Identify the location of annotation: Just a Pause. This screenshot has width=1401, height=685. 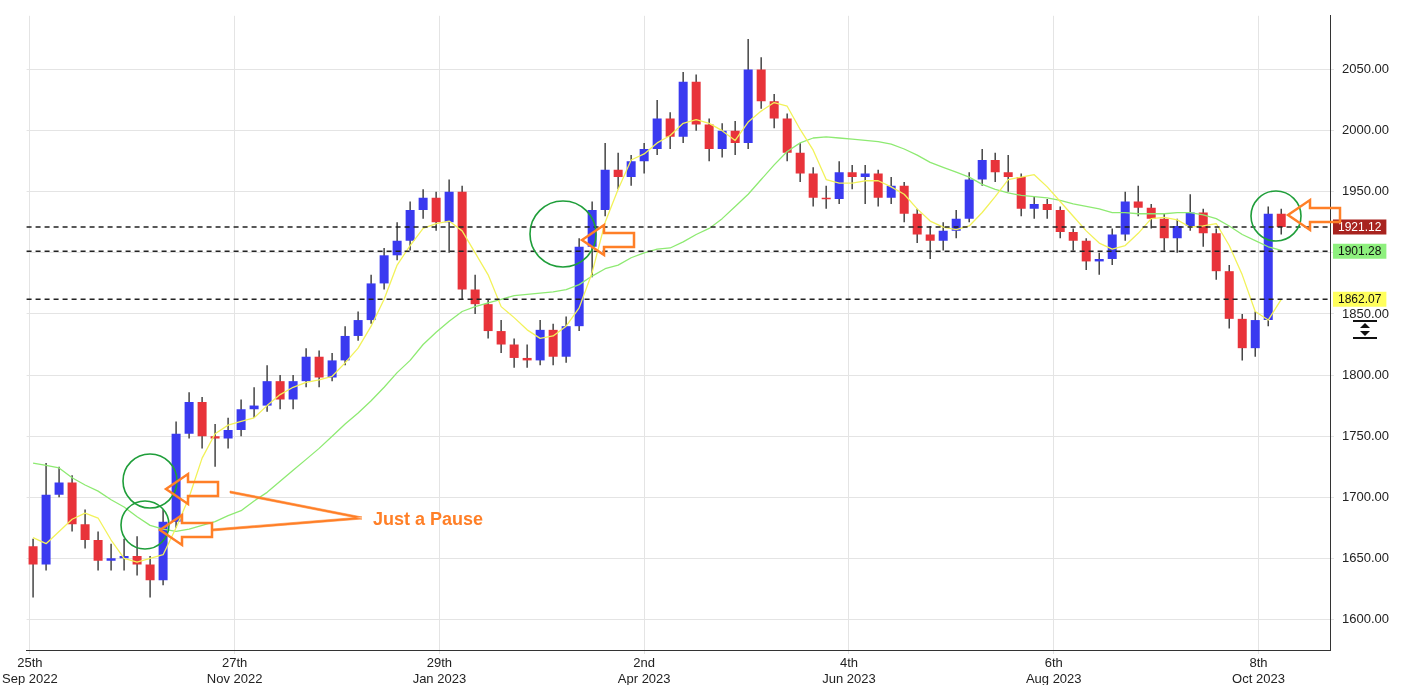
(428, 519).